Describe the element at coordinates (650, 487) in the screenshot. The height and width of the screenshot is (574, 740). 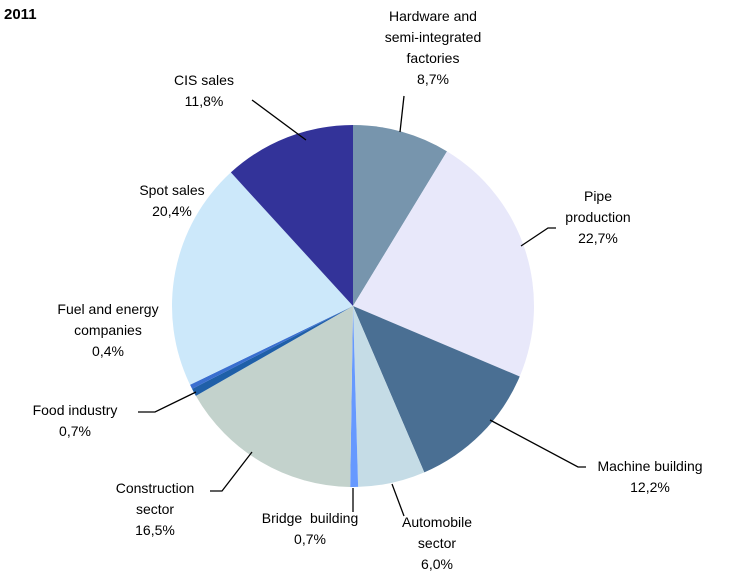
I see `value-label: 12,2%` at that location.